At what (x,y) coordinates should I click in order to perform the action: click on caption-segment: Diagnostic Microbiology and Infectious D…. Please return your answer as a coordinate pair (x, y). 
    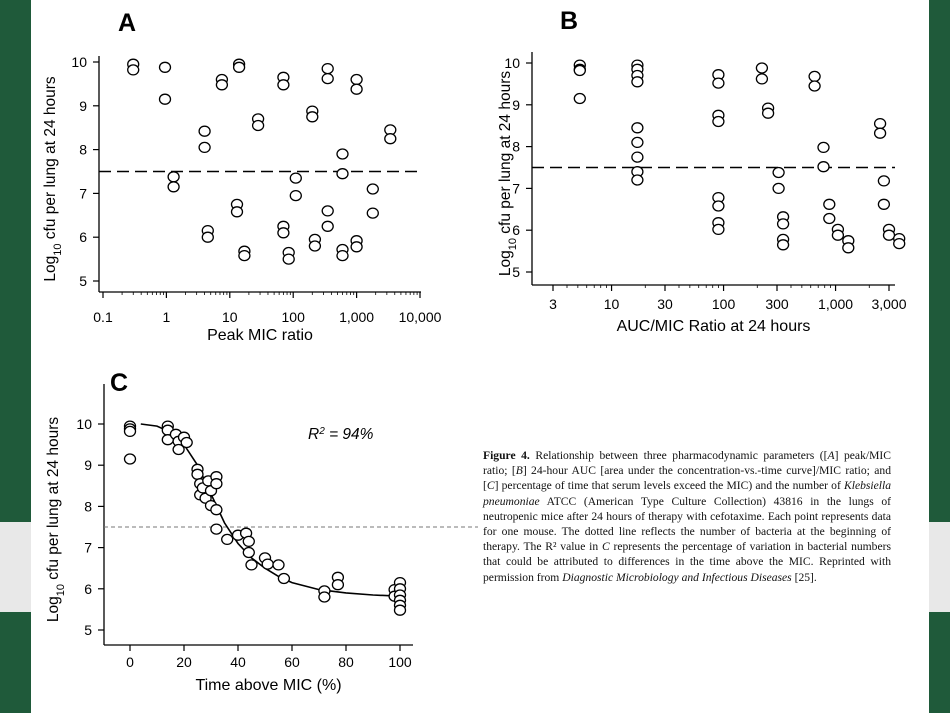
    Looking at the image, I should click on (677, 577).